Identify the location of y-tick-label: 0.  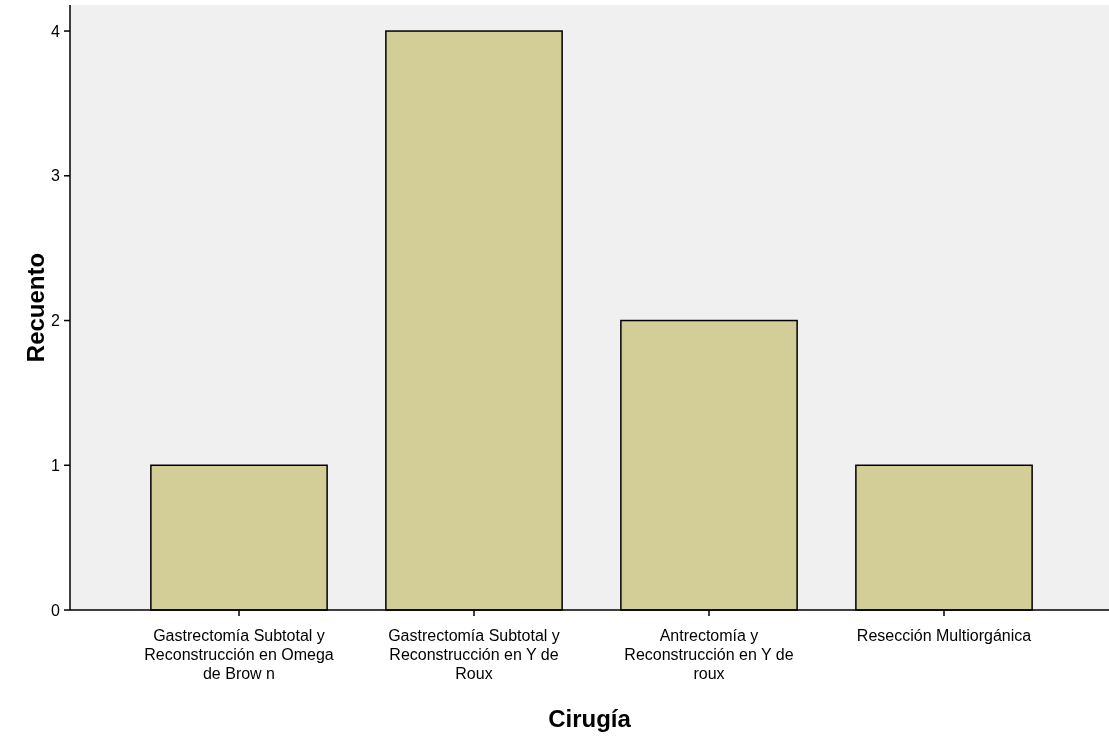
(56, 610).